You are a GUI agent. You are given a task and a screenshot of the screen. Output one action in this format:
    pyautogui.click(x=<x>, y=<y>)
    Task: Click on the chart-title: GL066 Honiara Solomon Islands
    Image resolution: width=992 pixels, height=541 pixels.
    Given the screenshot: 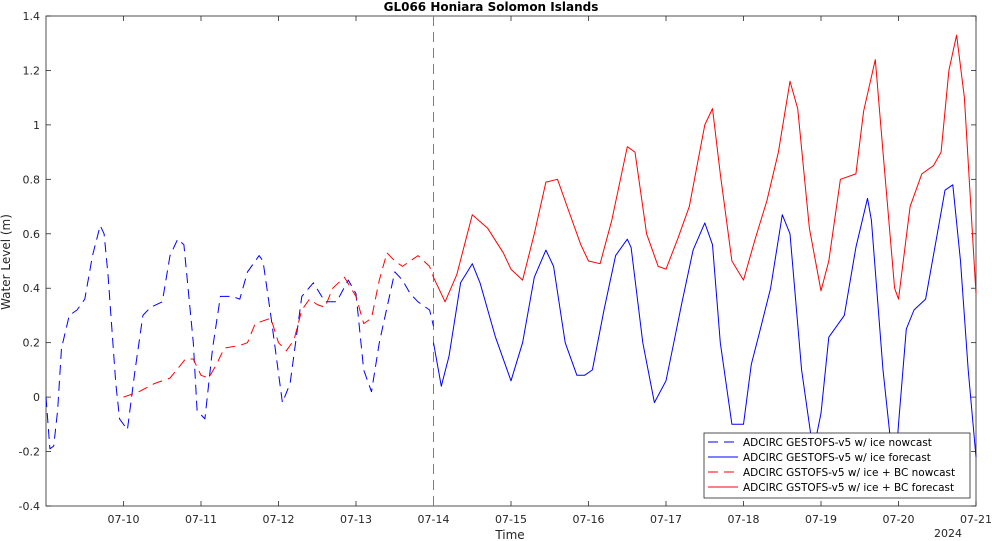 What is the action you would take?
    pyautogui.click(x=491, y=7)
    